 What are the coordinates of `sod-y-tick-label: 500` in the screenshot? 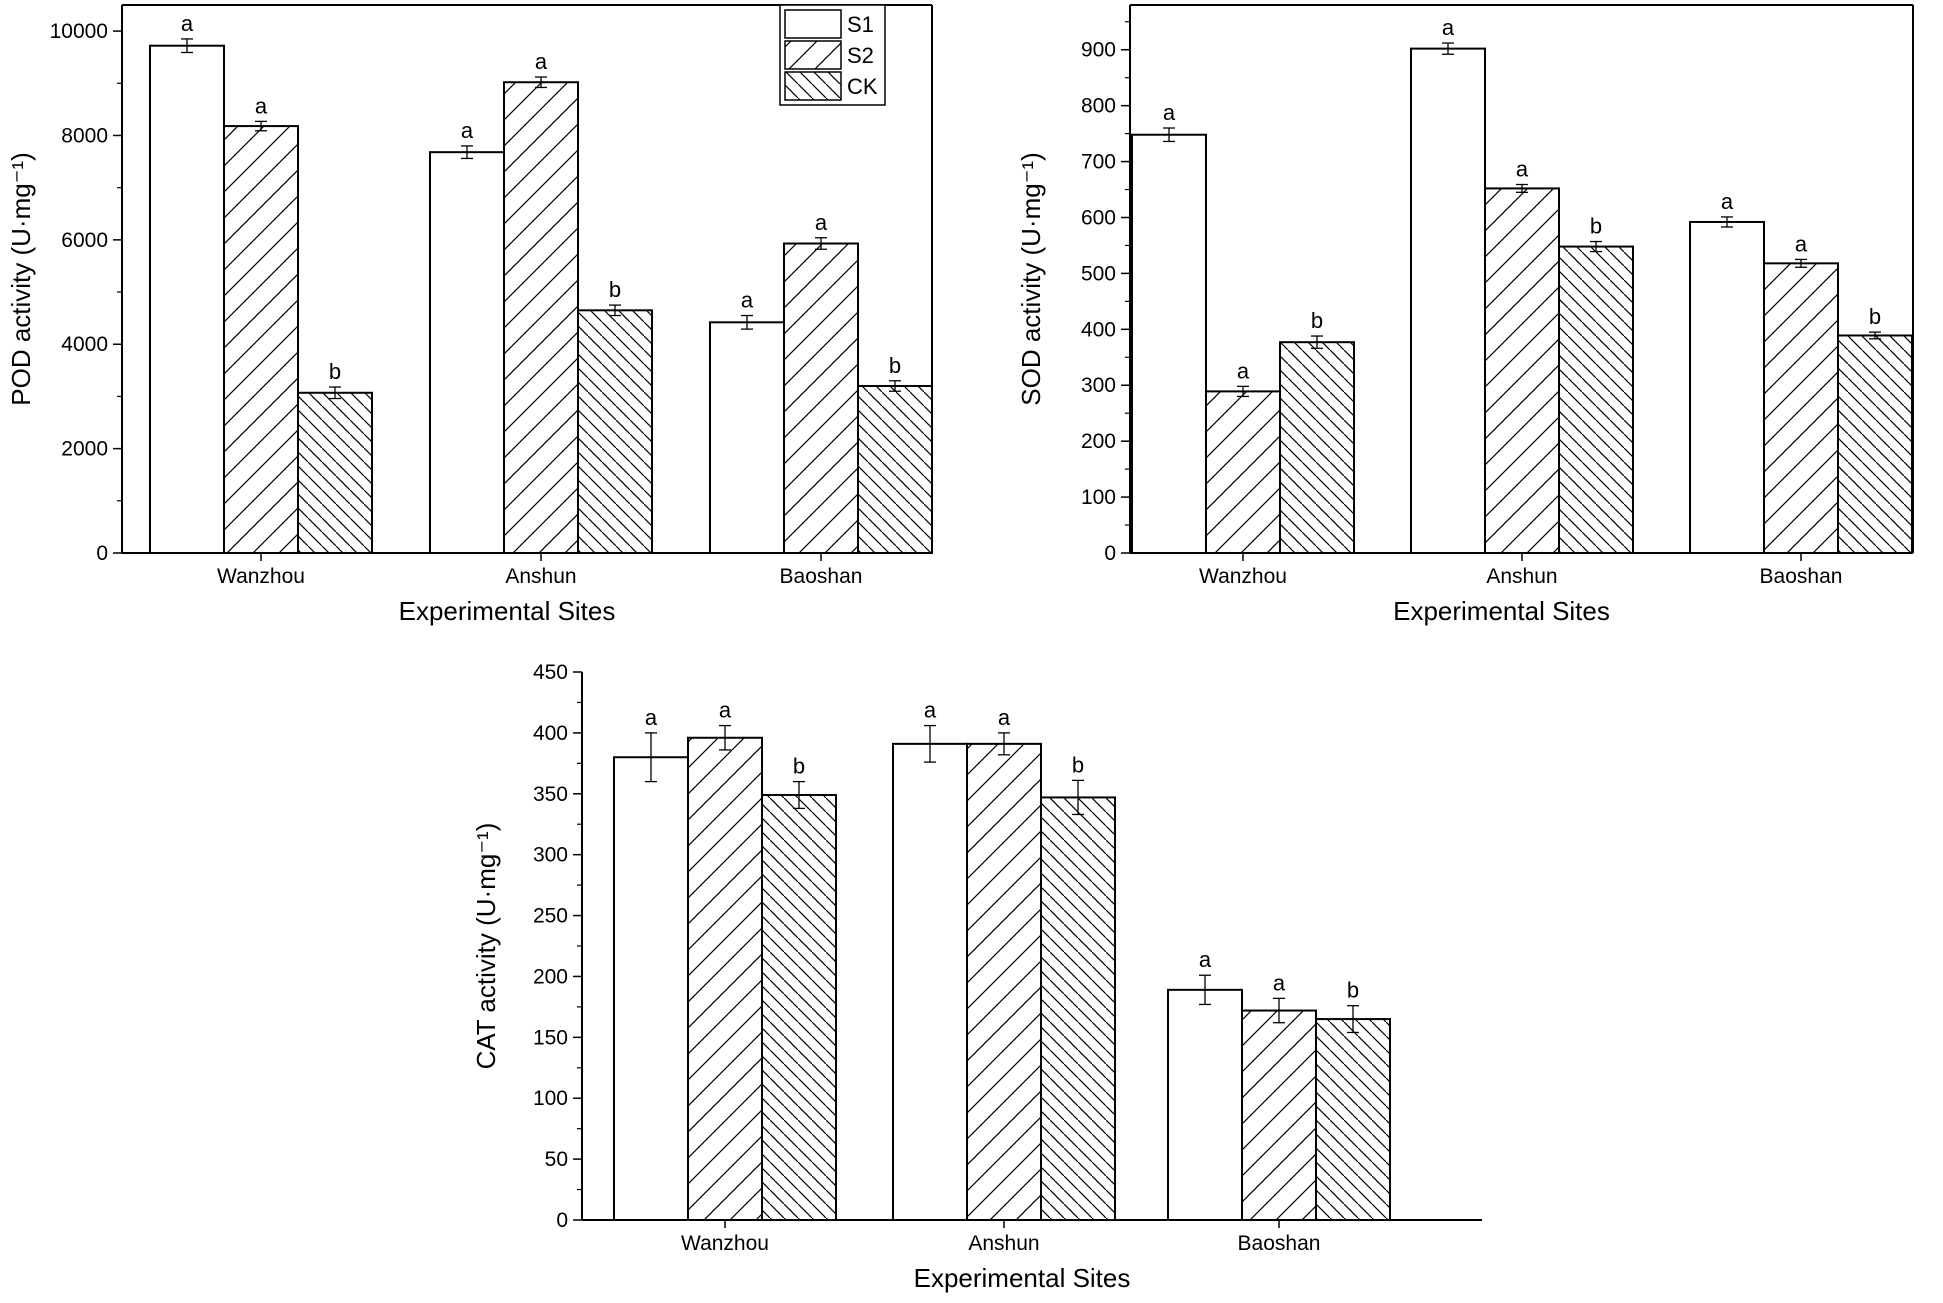 It's located at (1098, 273).